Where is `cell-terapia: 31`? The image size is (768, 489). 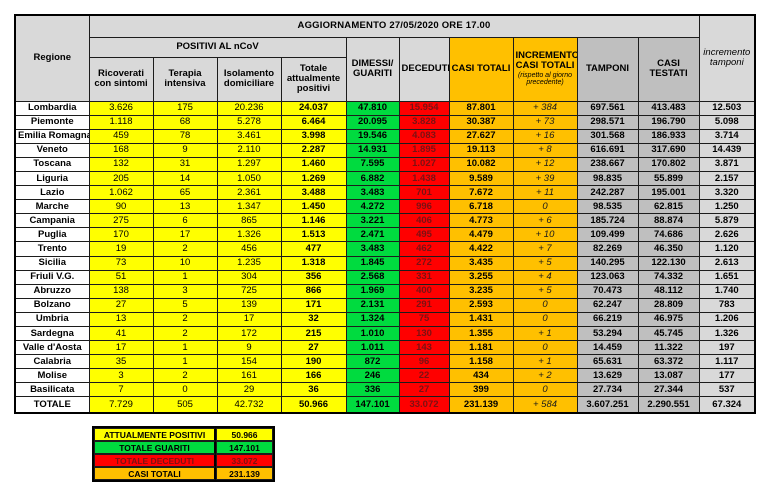 cell-terapia: 31 is located at coordinates (185, 164).